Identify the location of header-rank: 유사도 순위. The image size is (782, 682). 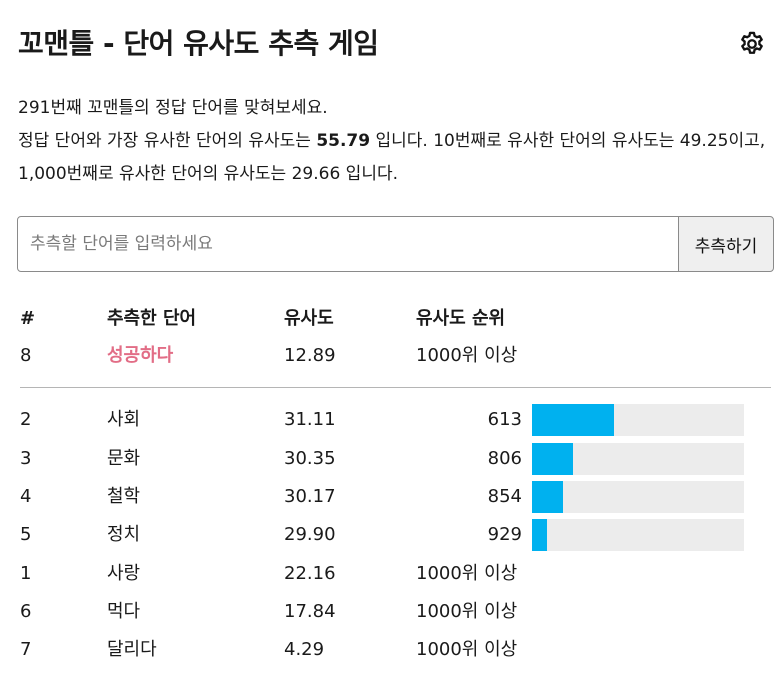
(461, 318).